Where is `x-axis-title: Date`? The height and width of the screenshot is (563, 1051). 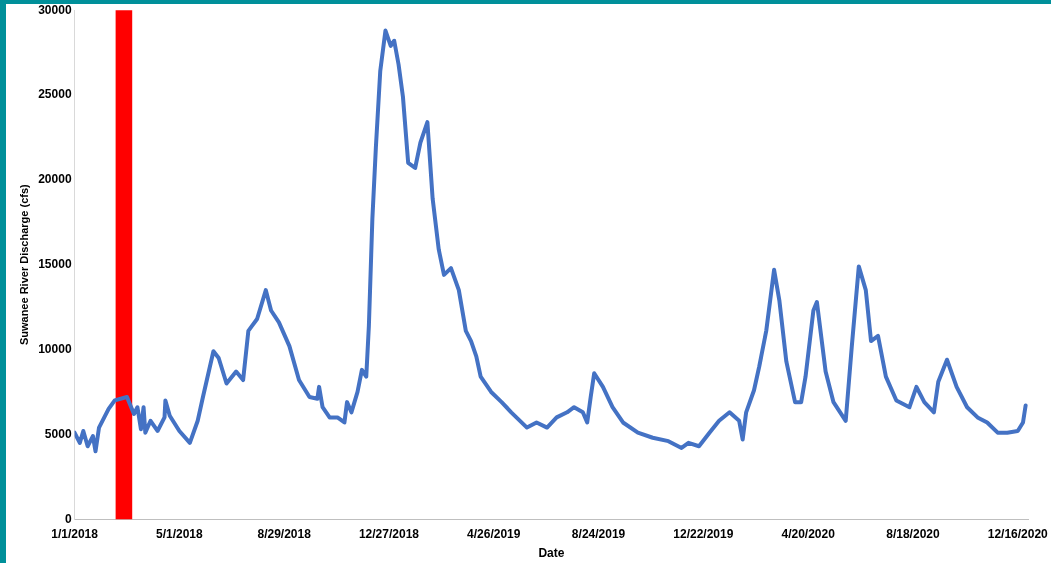 x-axis-title: Date is located at coordinates (551, 553).